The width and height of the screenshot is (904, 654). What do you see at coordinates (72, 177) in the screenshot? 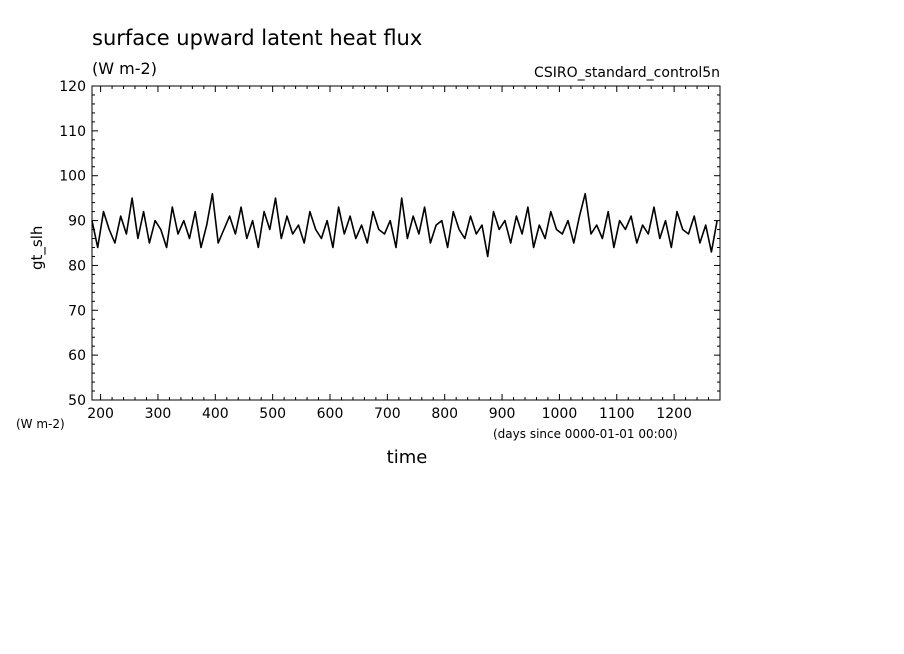
I see `y-tick-label: 100` at bounding box center [72, 177].